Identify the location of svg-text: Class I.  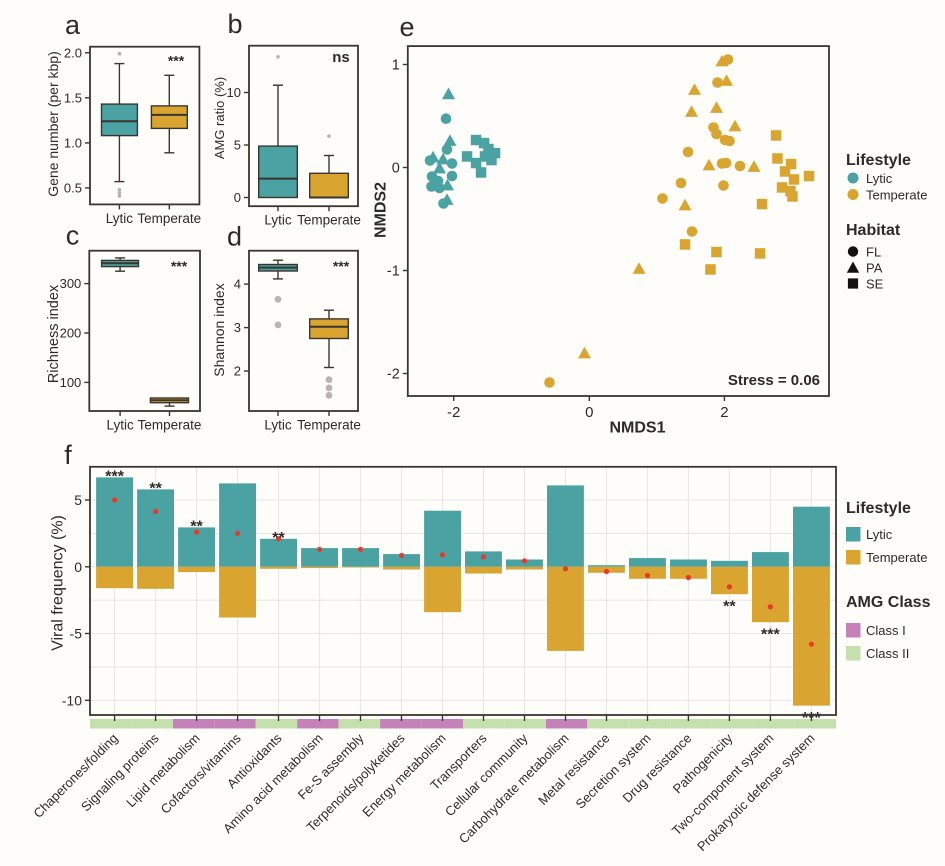
(886, 630).